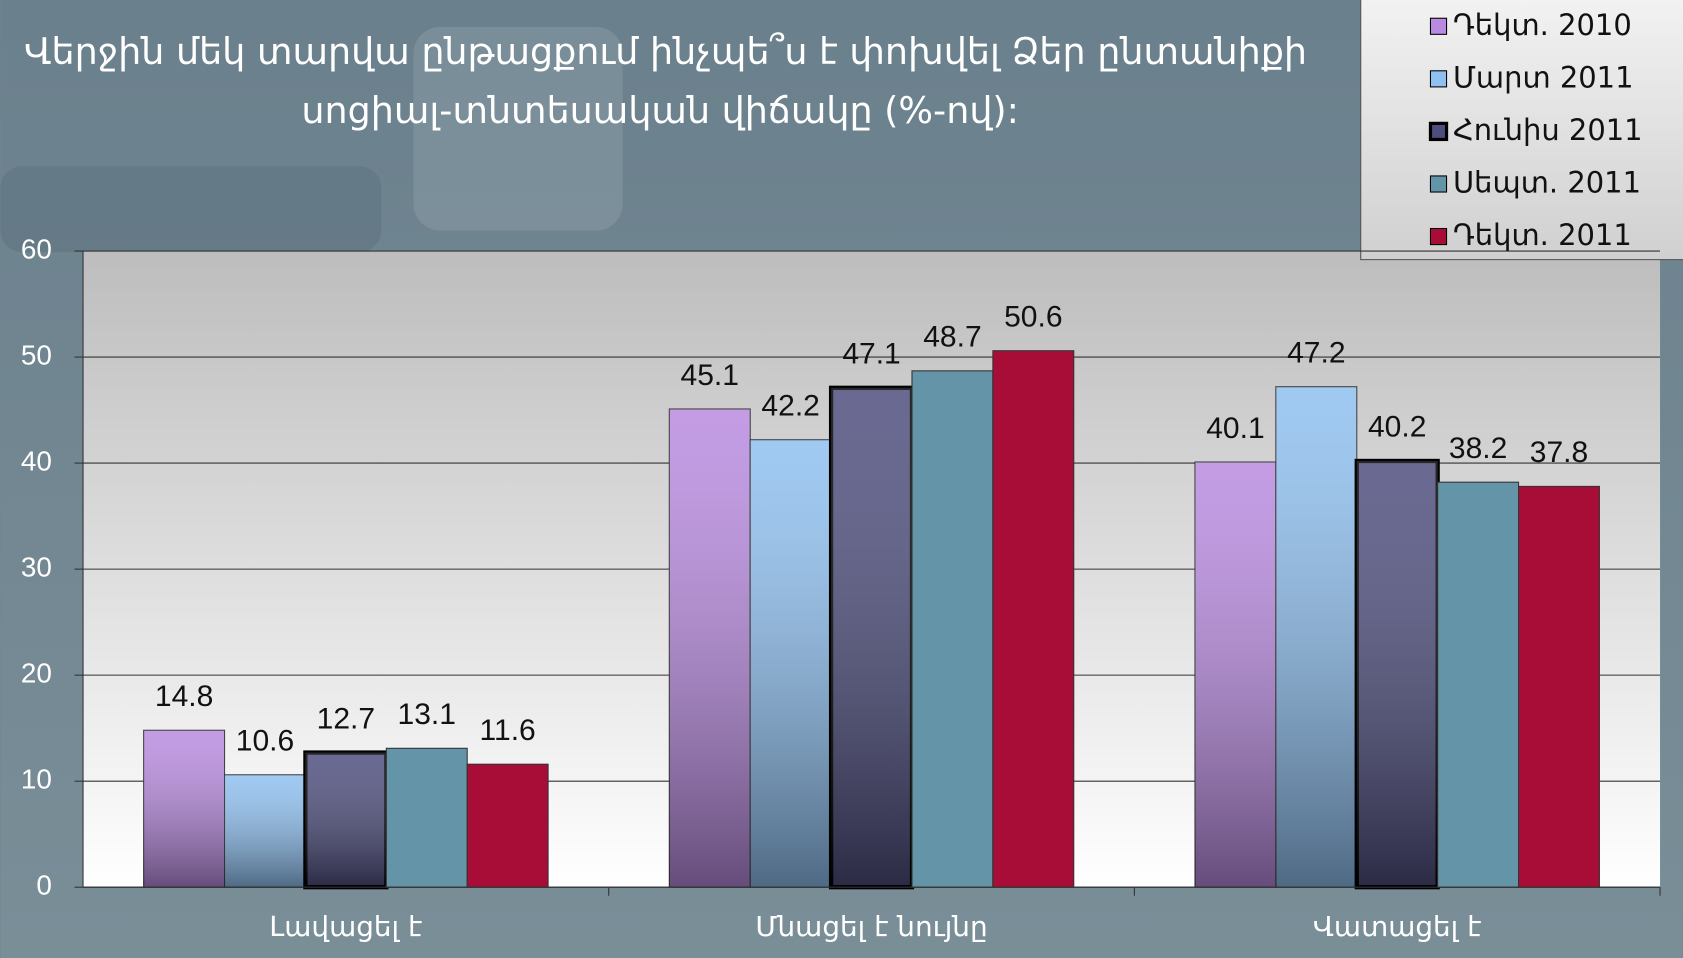 This screenshot has width=1683, height=958. Describe the element at coordinates (1548, 130) in the screenshot. I see `legend-label: Հունիս 2011` at that location.